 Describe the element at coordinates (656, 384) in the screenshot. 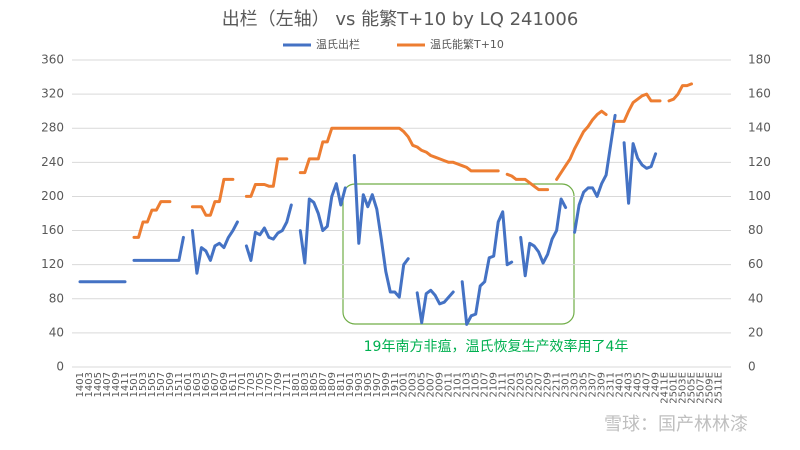

I see `x-tick-label: 2409` at that location.